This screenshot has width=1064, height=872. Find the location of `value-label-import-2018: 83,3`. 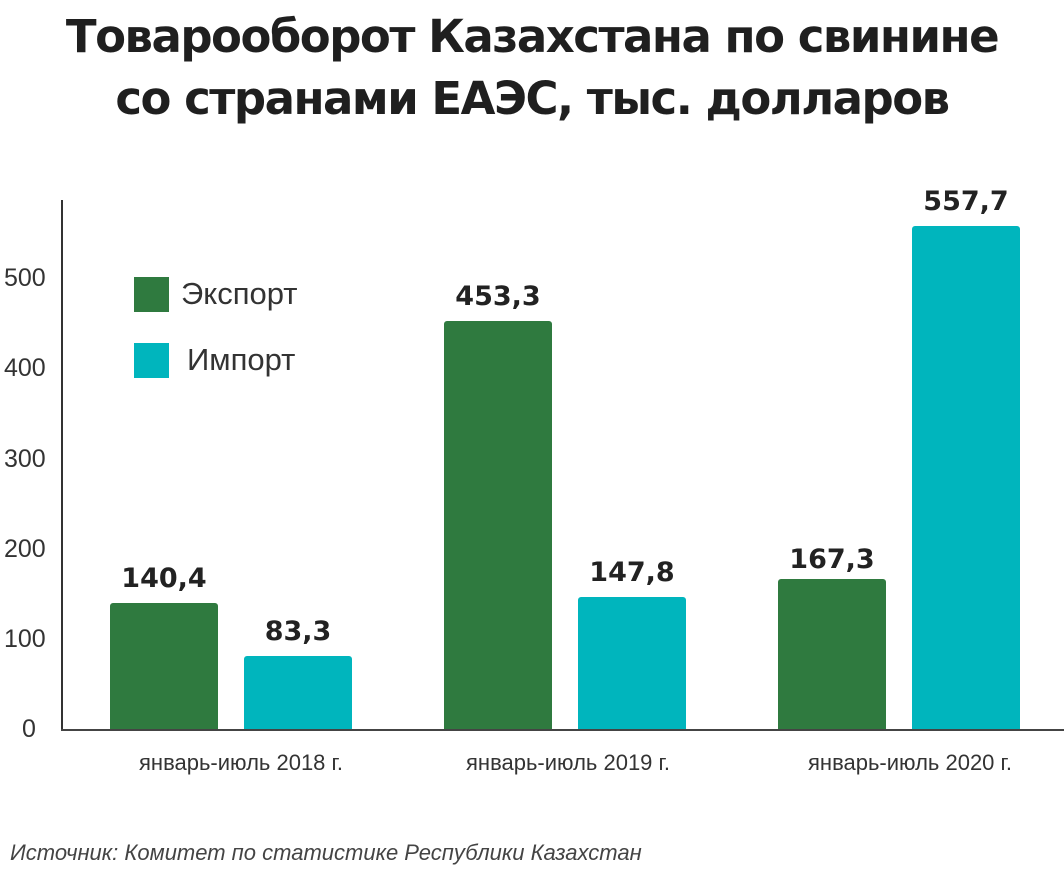

value-label-import-2018: 83,3 is located at coordinates (298, 631).